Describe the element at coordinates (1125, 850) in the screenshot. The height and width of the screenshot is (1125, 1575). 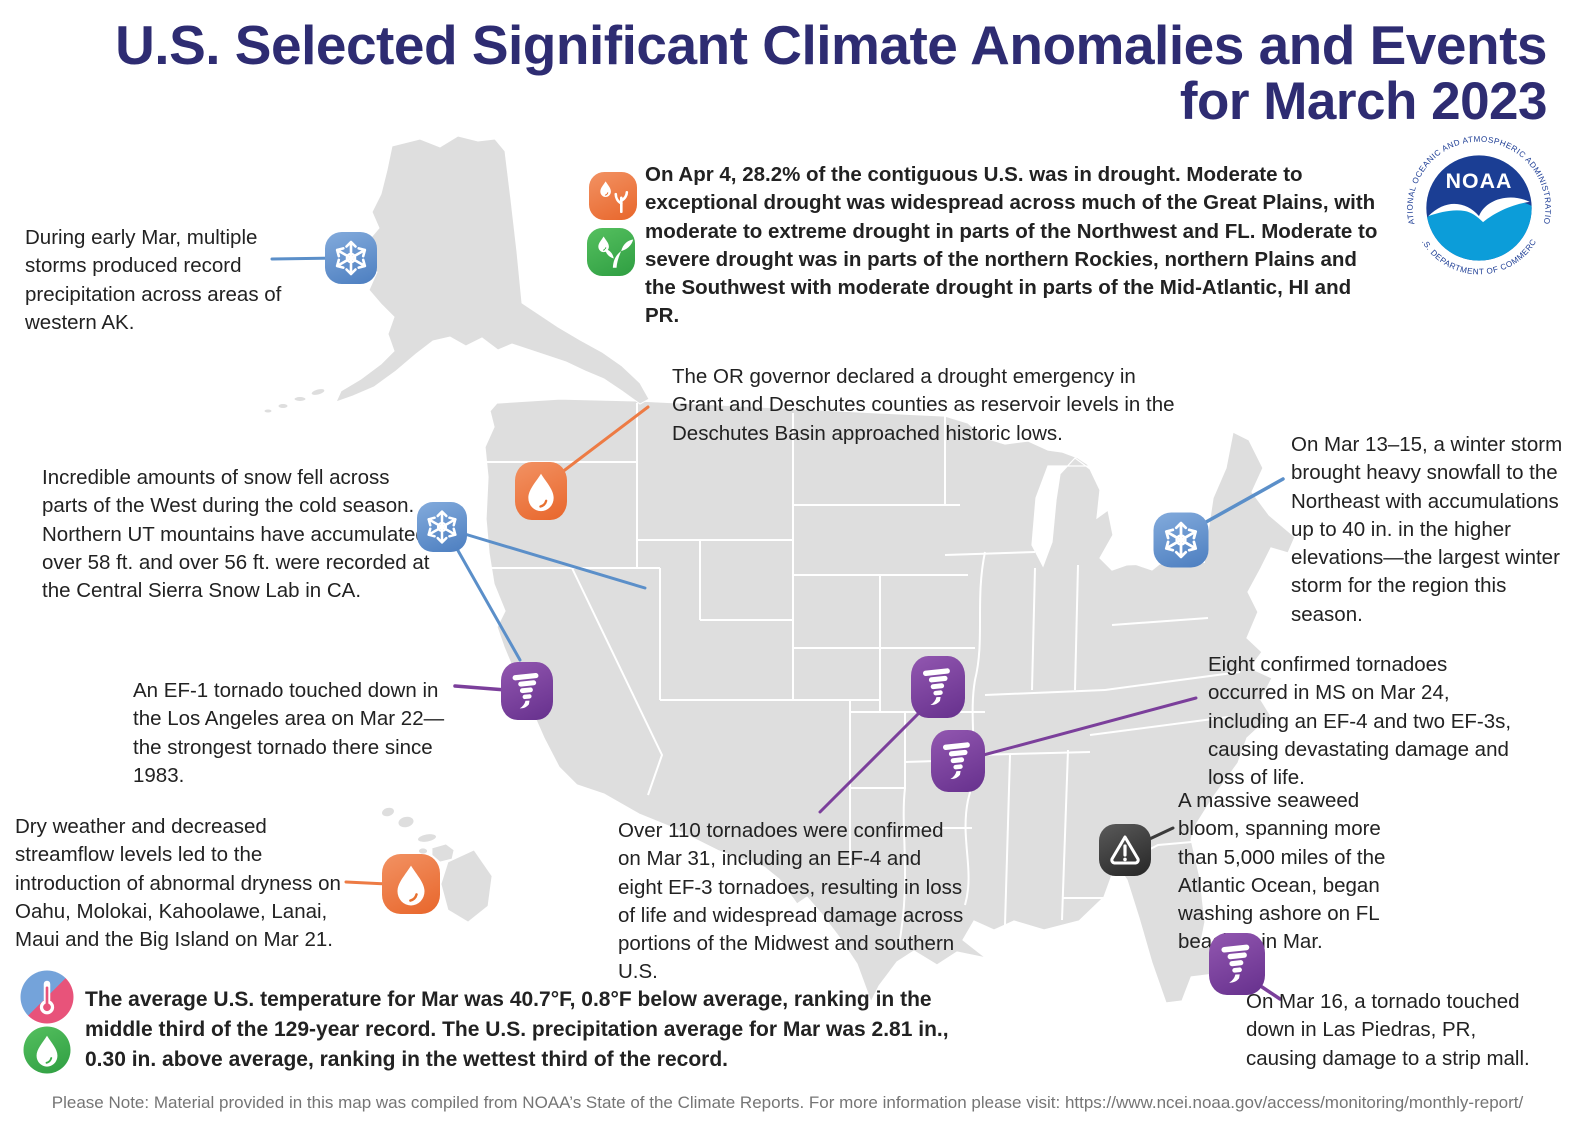
I see `warning-icon` at that location.